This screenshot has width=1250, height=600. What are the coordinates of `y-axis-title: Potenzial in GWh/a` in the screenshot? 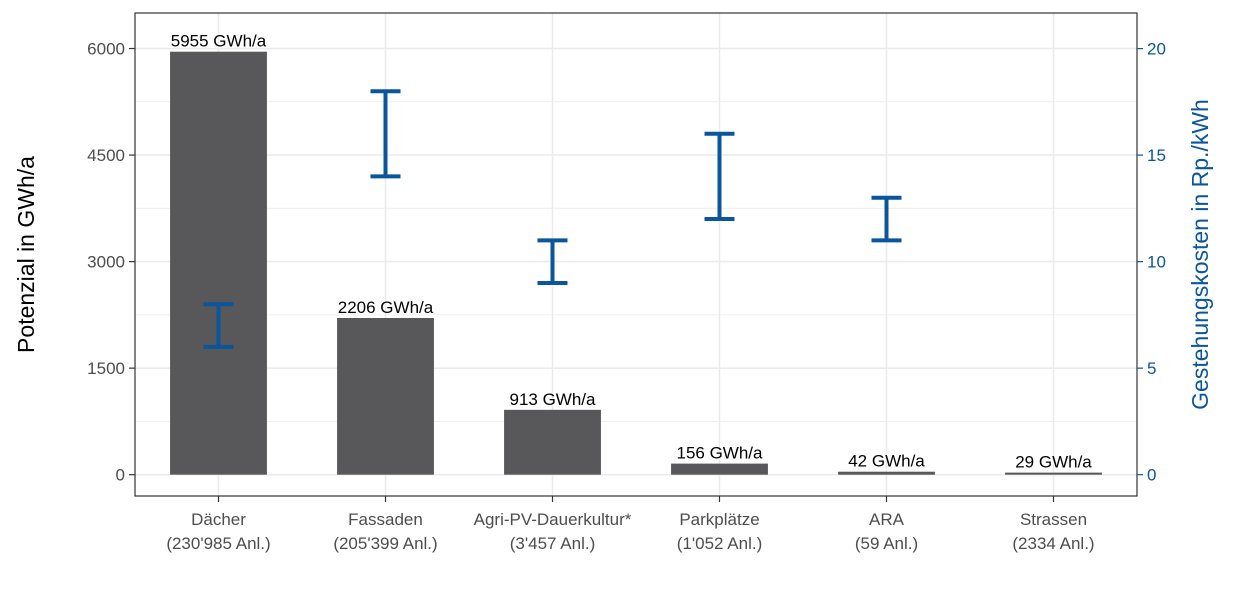 It's located at (26, 254).